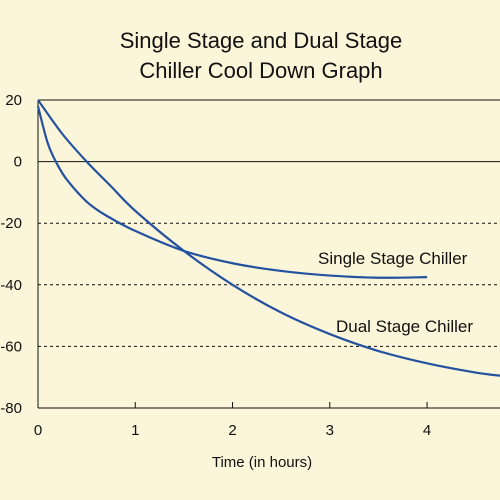 The width and height of the screenshot is (500, 500). I want to click on y-tick-label: 0, so click(18, 162).